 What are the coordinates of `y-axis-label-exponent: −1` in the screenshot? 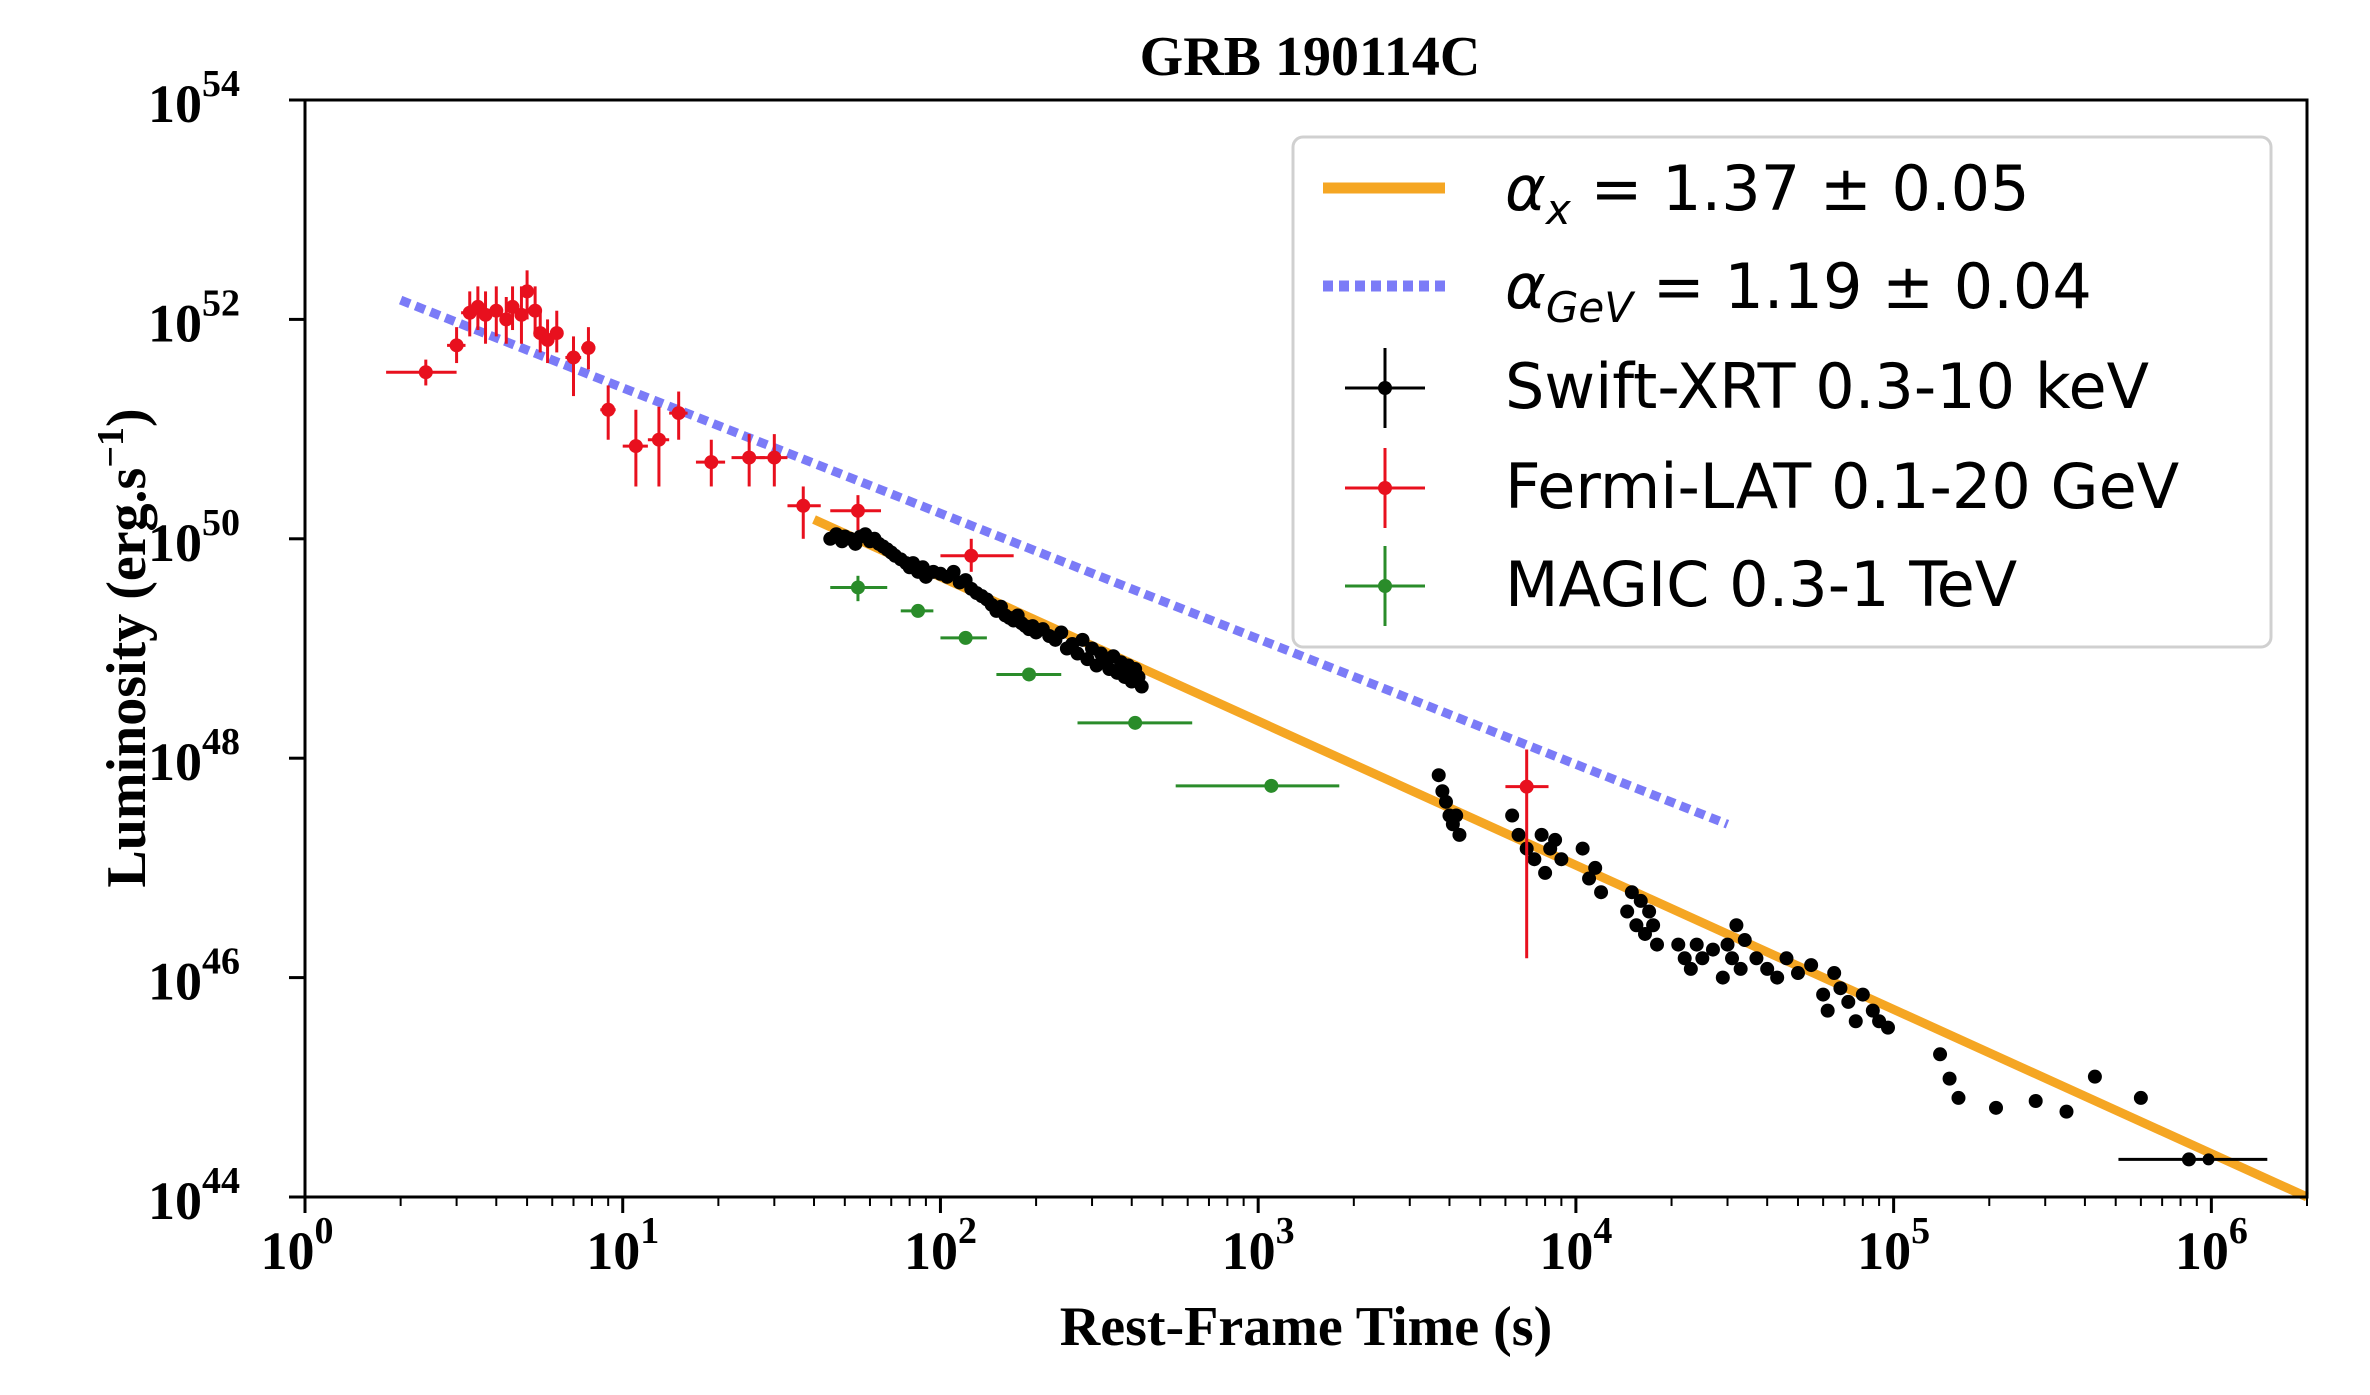 It's located at (111, 447).